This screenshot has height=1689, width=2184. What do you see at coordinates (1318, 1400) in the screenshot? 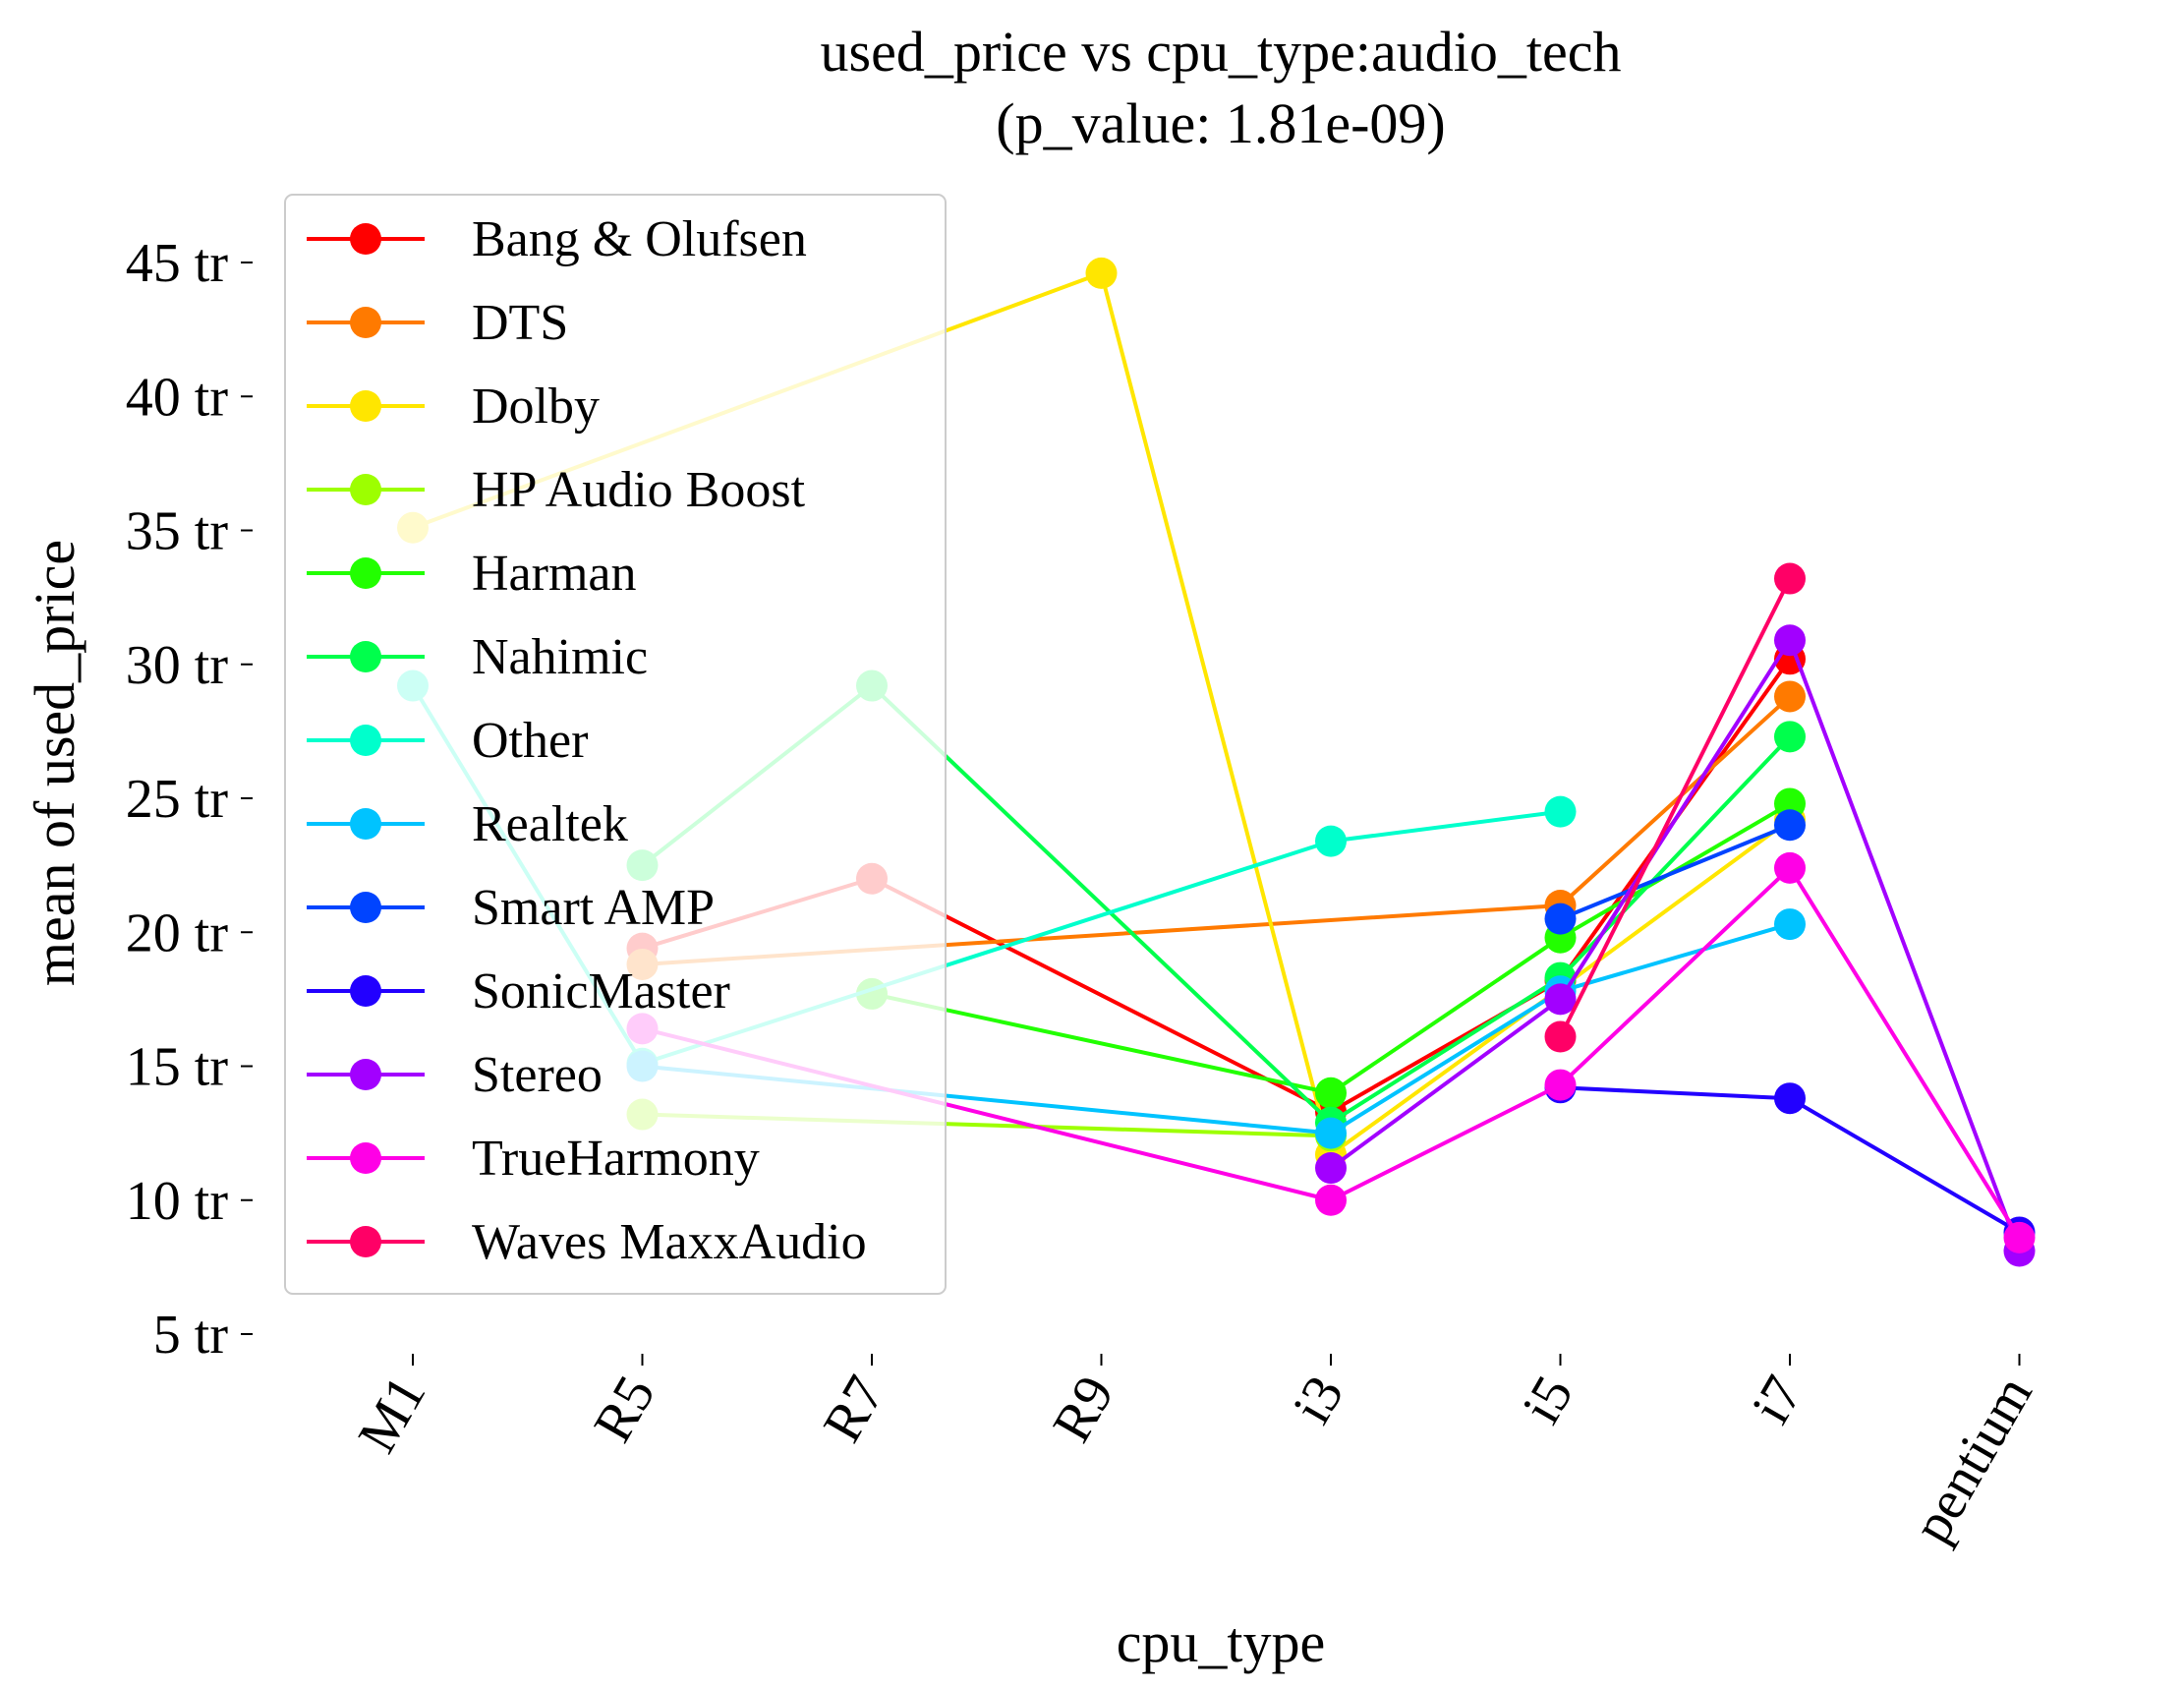
I see `x-tick-label-i3: i3` at bounding box center [1318, 1400].